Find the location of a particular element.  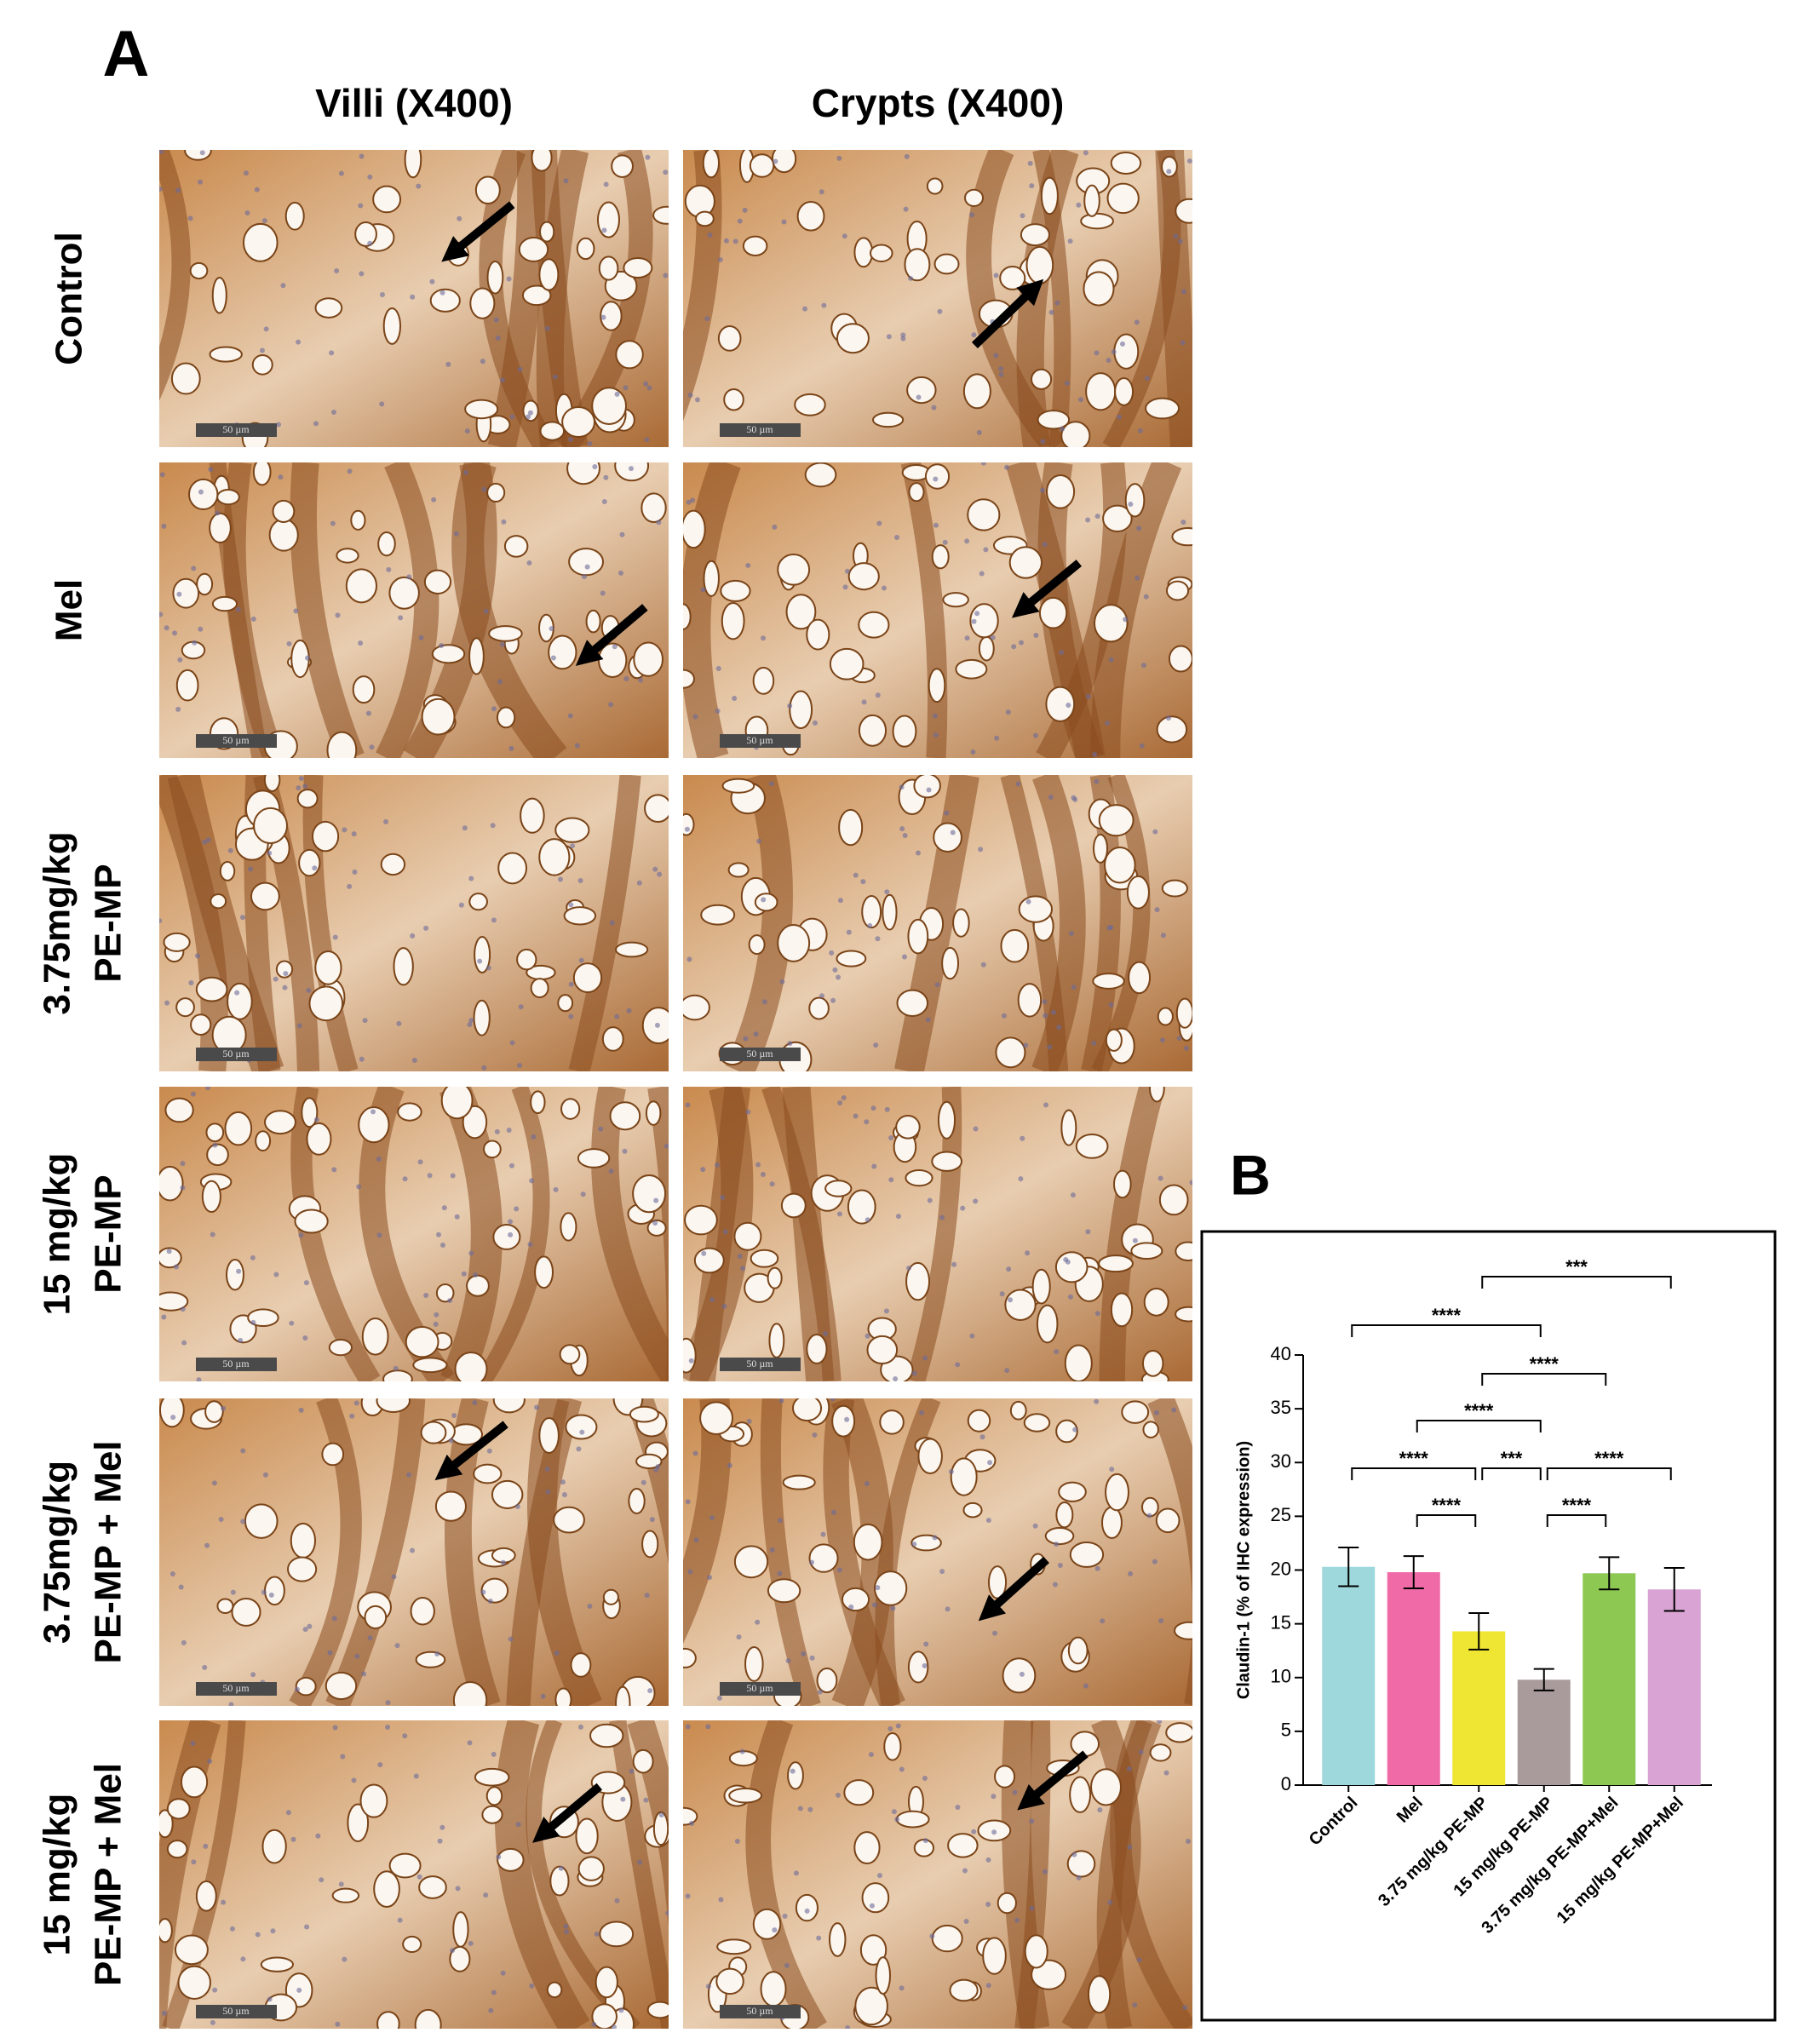

error-bar is located at coordinates (1674, 1589).